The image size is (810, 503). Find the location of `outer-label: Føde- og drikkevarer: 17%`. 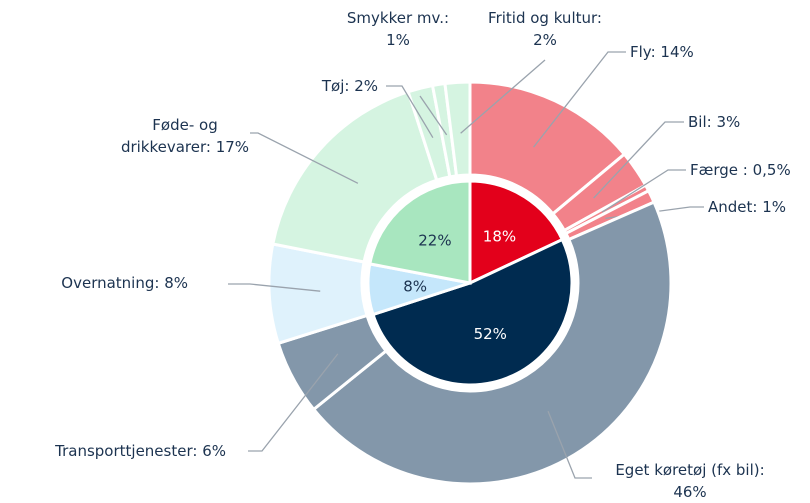

outer-label: Føde- og drikkevarer: 17% is located at coordinates (185, 136).